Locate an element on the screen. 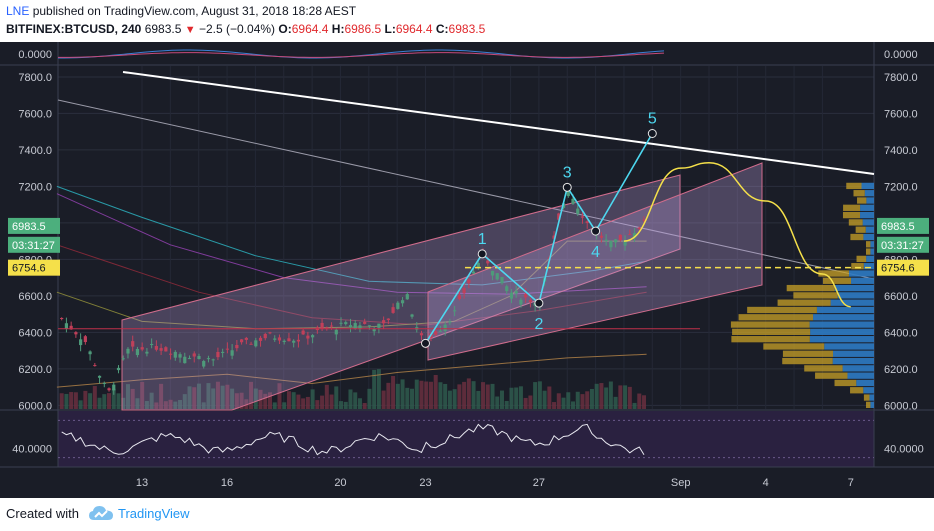 The width and height of the screenshot is (934, 531). time-tick-label: 20 is located at coordinates (340, 483).